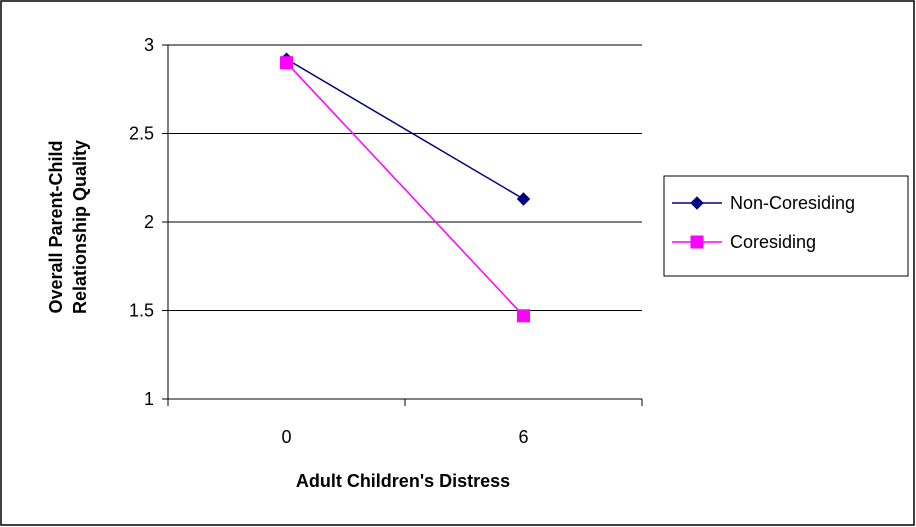  What do you see at coordinates (773, 242) in the screenshot?
I see `legend-label: Coresiding` at bounding box center [773, 242].